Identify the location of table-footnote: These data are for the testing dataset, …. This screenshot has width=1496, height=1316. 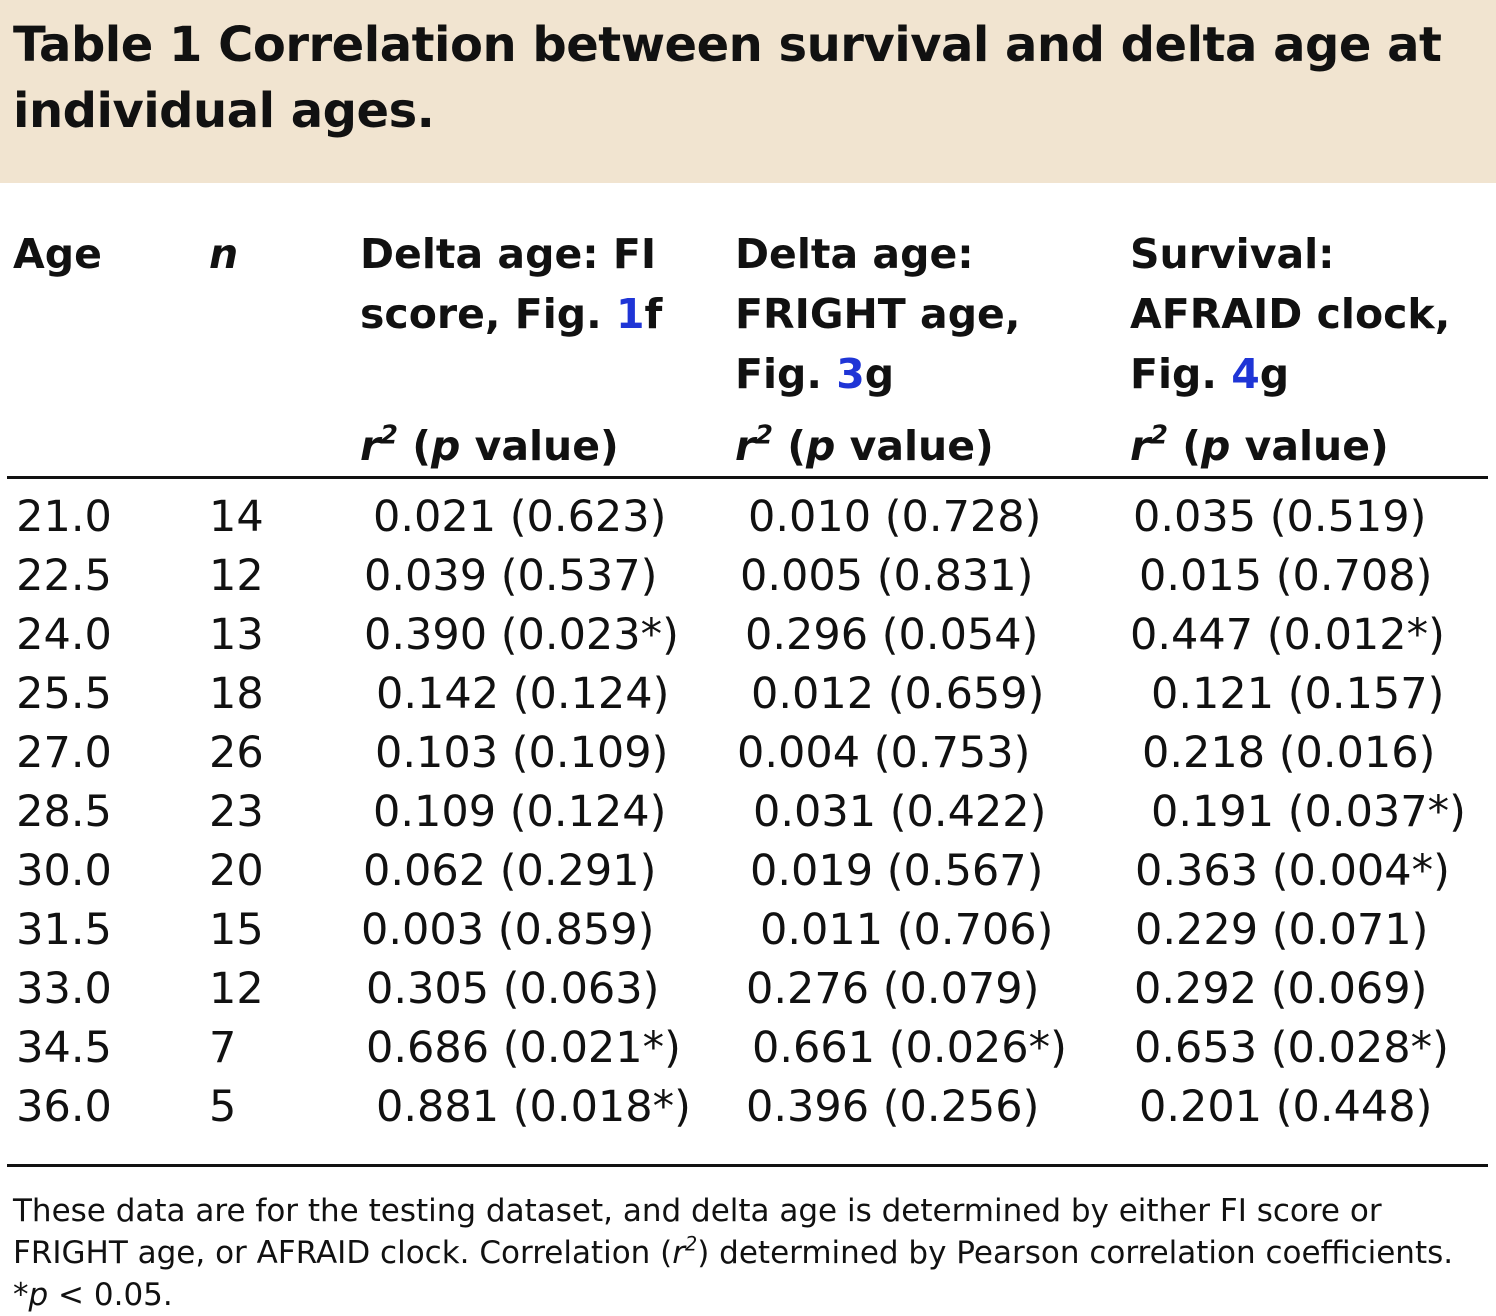
(748, 1253).